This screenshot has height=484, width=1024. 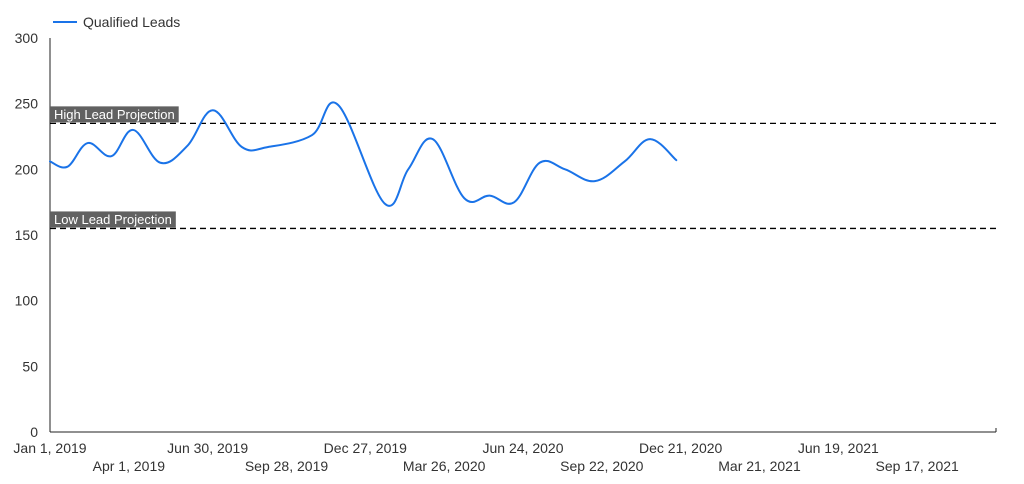 I want to click on x-tick-label: Mar 26, 2020, so click(x=444, y=466).